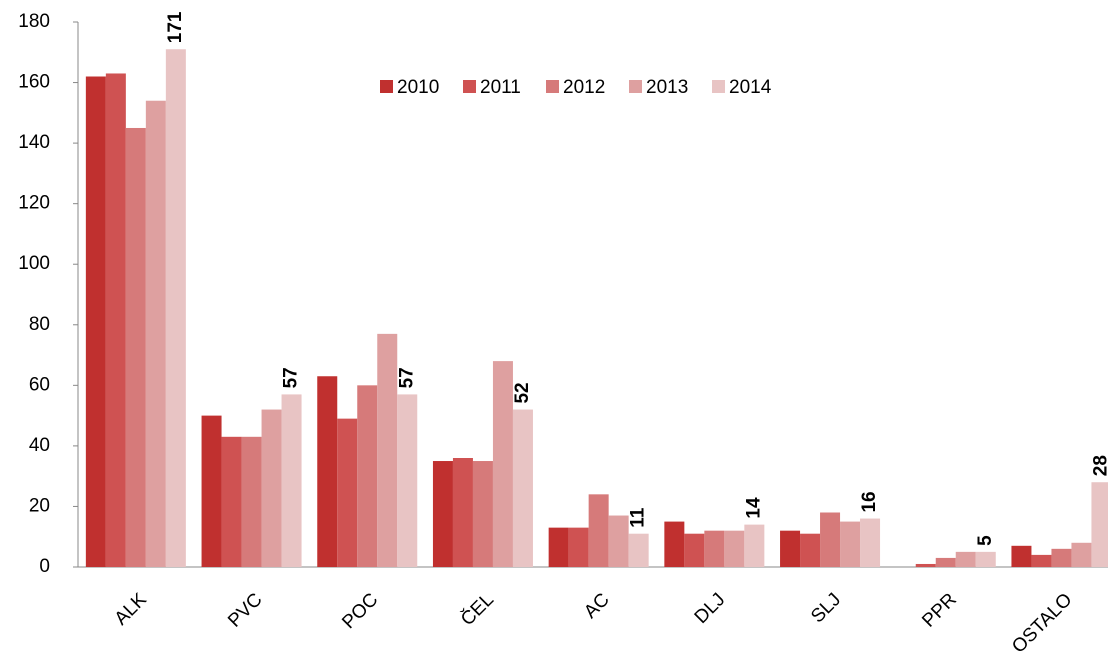 The height and width of the screenshot is (657, 1108). I want to click on x-tick-label: ALK, so click(131, 609).